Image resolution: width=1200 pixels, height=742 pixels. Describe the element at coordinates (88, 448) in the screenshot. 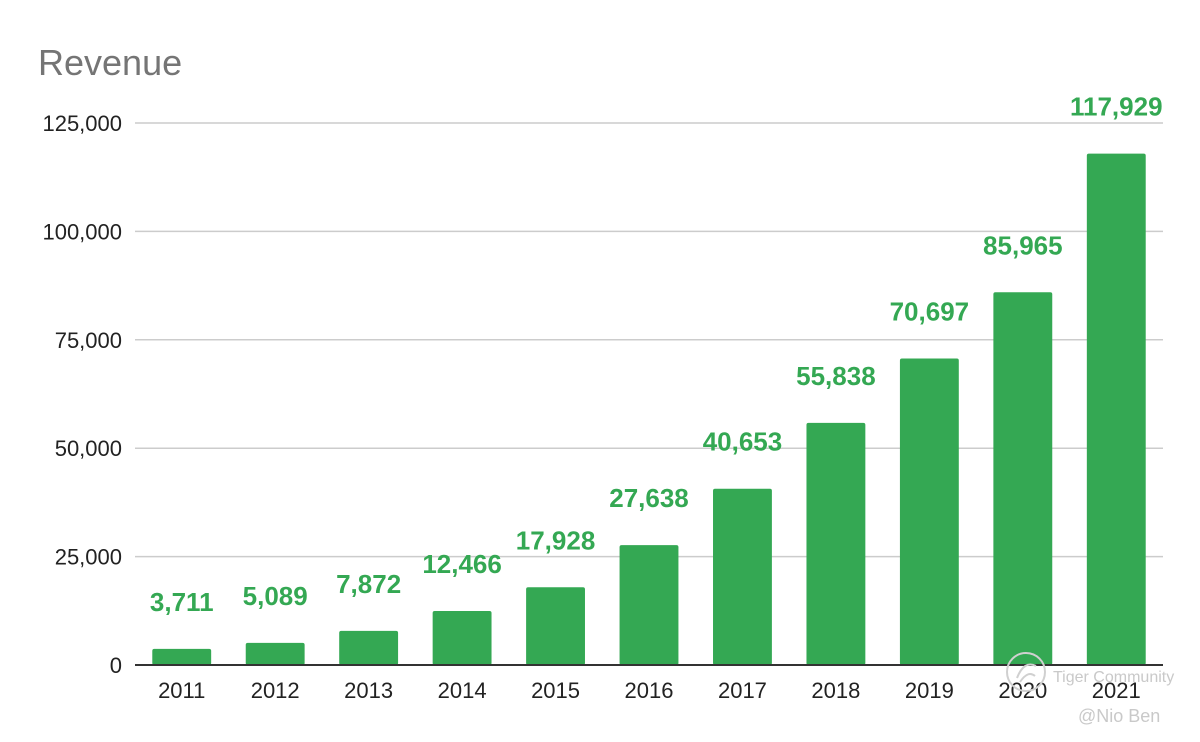

I see `y-tick-label: 50,000` at that location.